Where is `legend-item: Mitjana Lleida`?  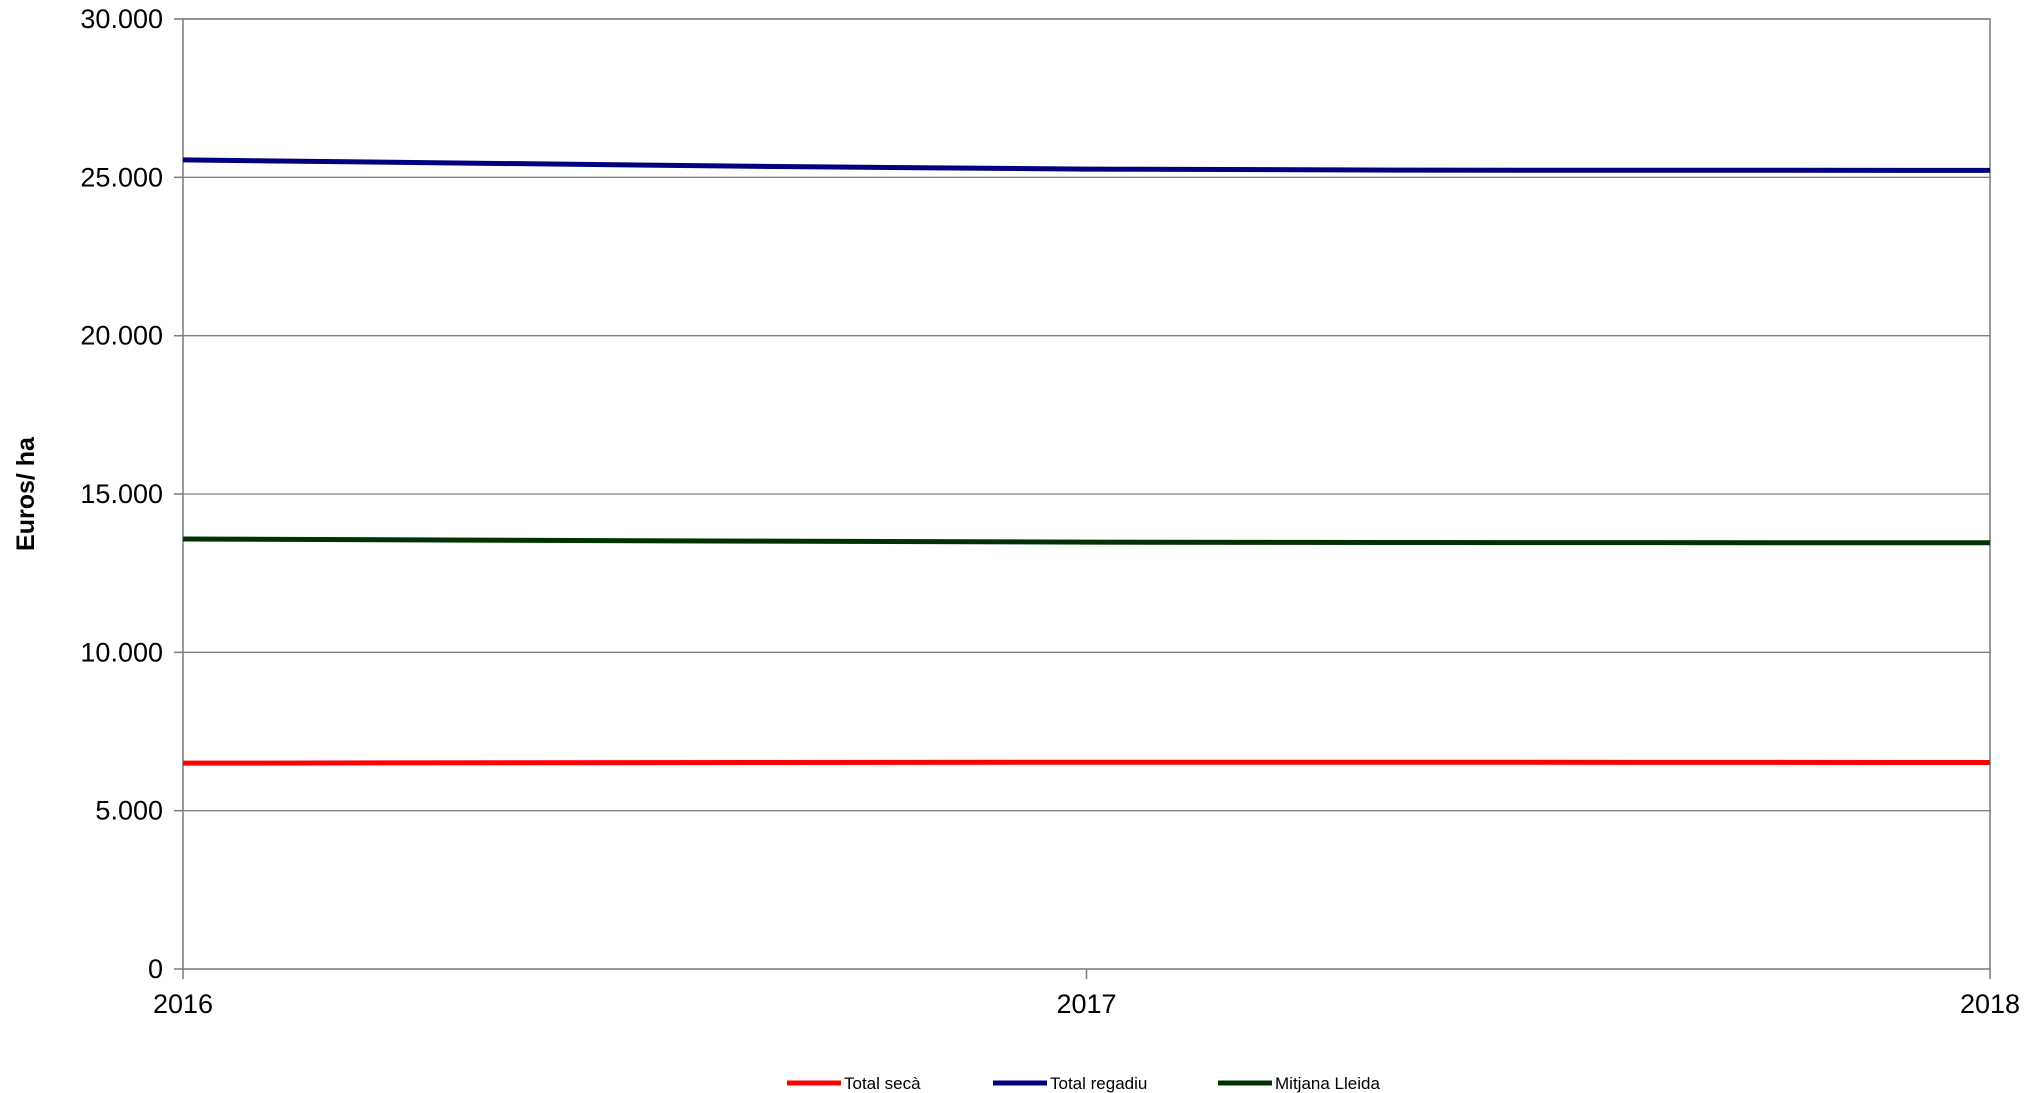
legend-item: Mitjana Lleida is located at coordinates (1299, 1083).